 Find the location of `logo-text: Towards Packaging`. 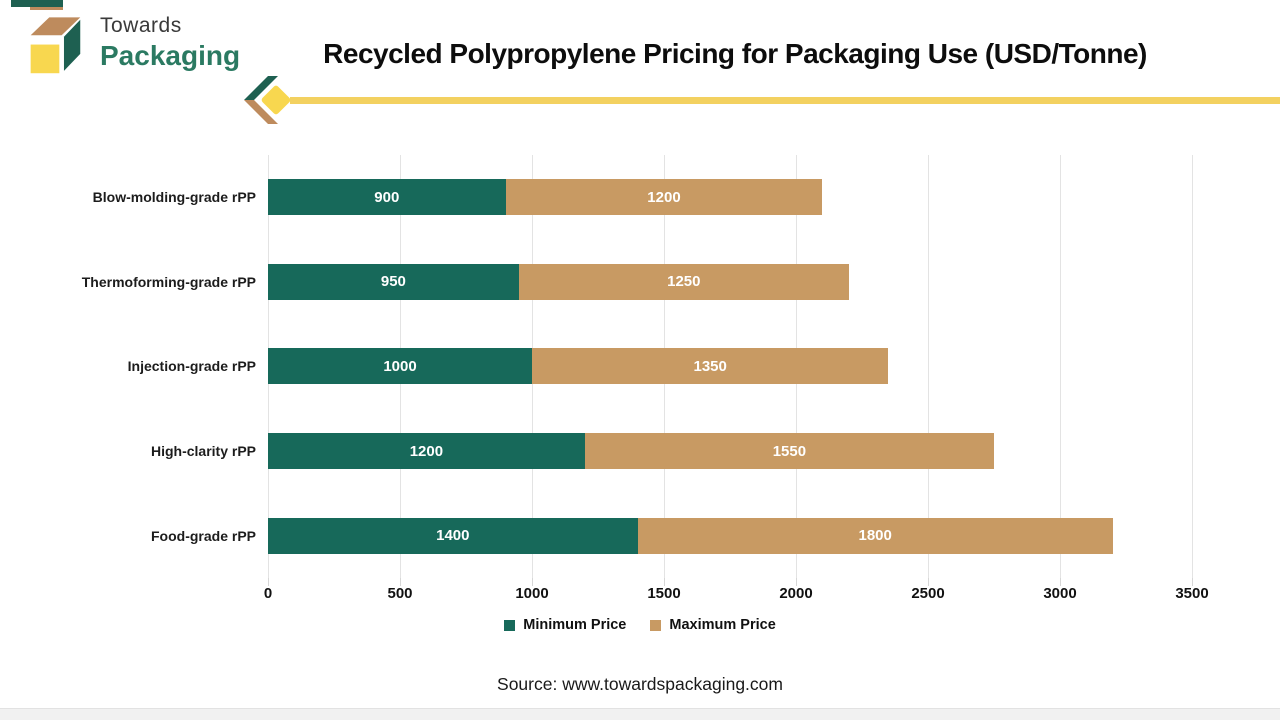

logo-text: Towards Packaging is located at coordinates (170, 43).